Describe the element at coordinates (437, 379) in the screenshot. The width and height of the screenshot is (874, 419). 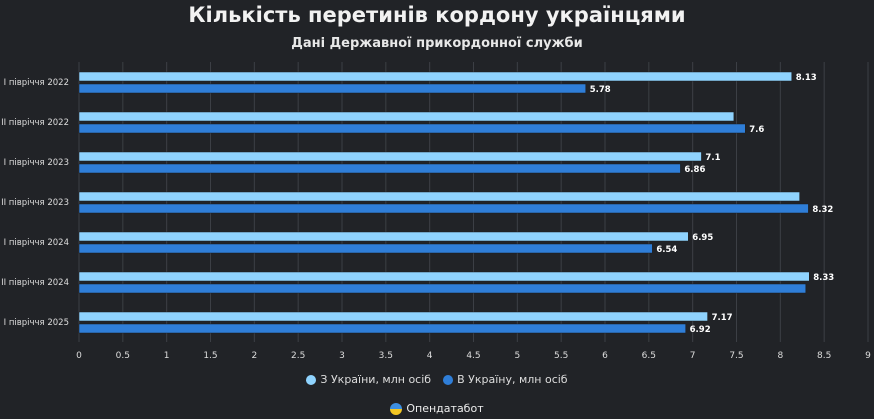
I see `legend: З України, млн осіб В Україну, млн осіб` at that location.